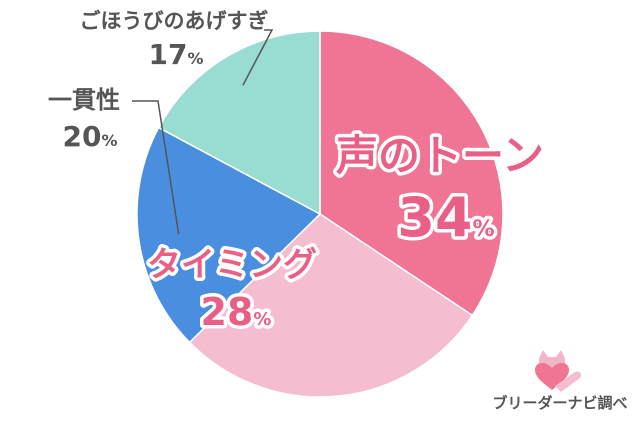 This screenshot has width=640, height=426. Describe the element at coordinates (84, 100) in the screenshot. I see `slice-label-consistency: 一貫性` at that location.